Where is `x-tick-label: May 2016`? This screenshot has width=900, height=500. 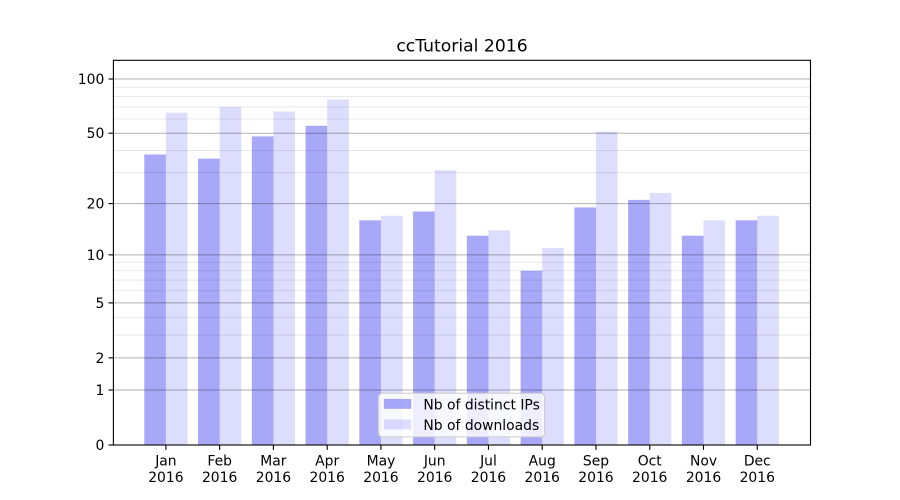 x-tick-label: May 2016 is located at coordinates (380, 469).